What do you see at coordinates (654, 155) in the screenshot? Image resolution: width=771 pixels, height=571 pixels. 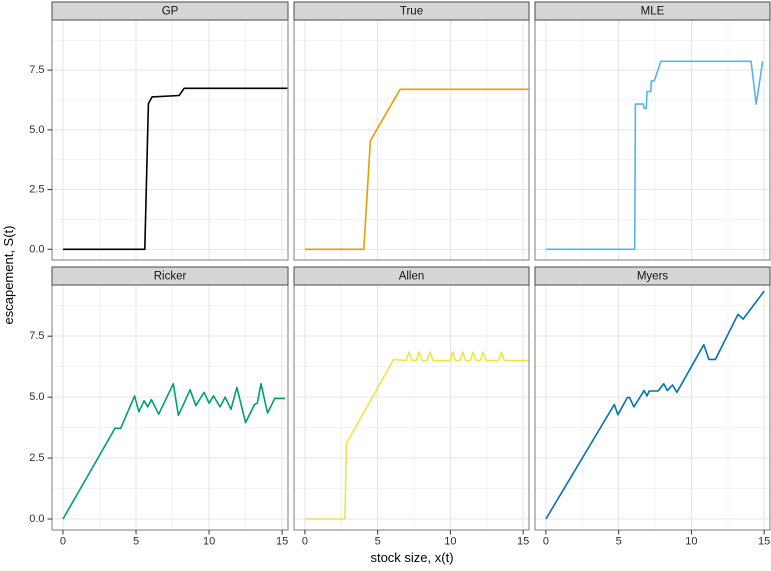 I see `series-line-mle` at bounding box center [654, 155].